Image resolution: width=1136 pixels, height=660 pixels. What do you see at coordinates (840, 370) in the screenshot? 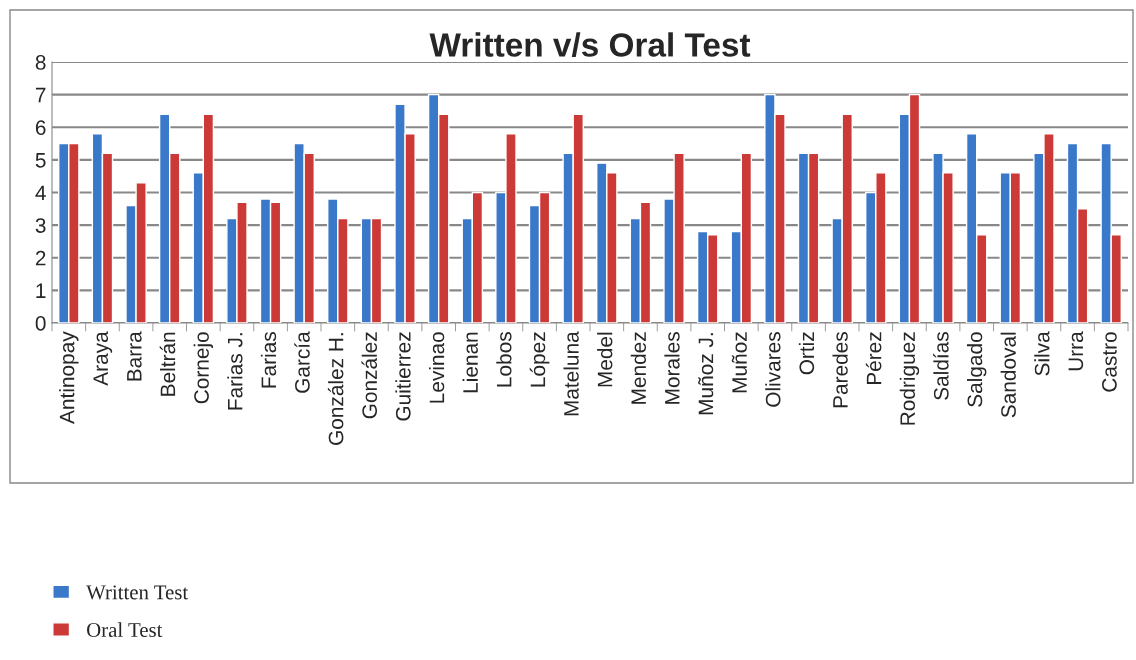
I see `x-tick-label: Paredes` at bounding box center [840, 370].